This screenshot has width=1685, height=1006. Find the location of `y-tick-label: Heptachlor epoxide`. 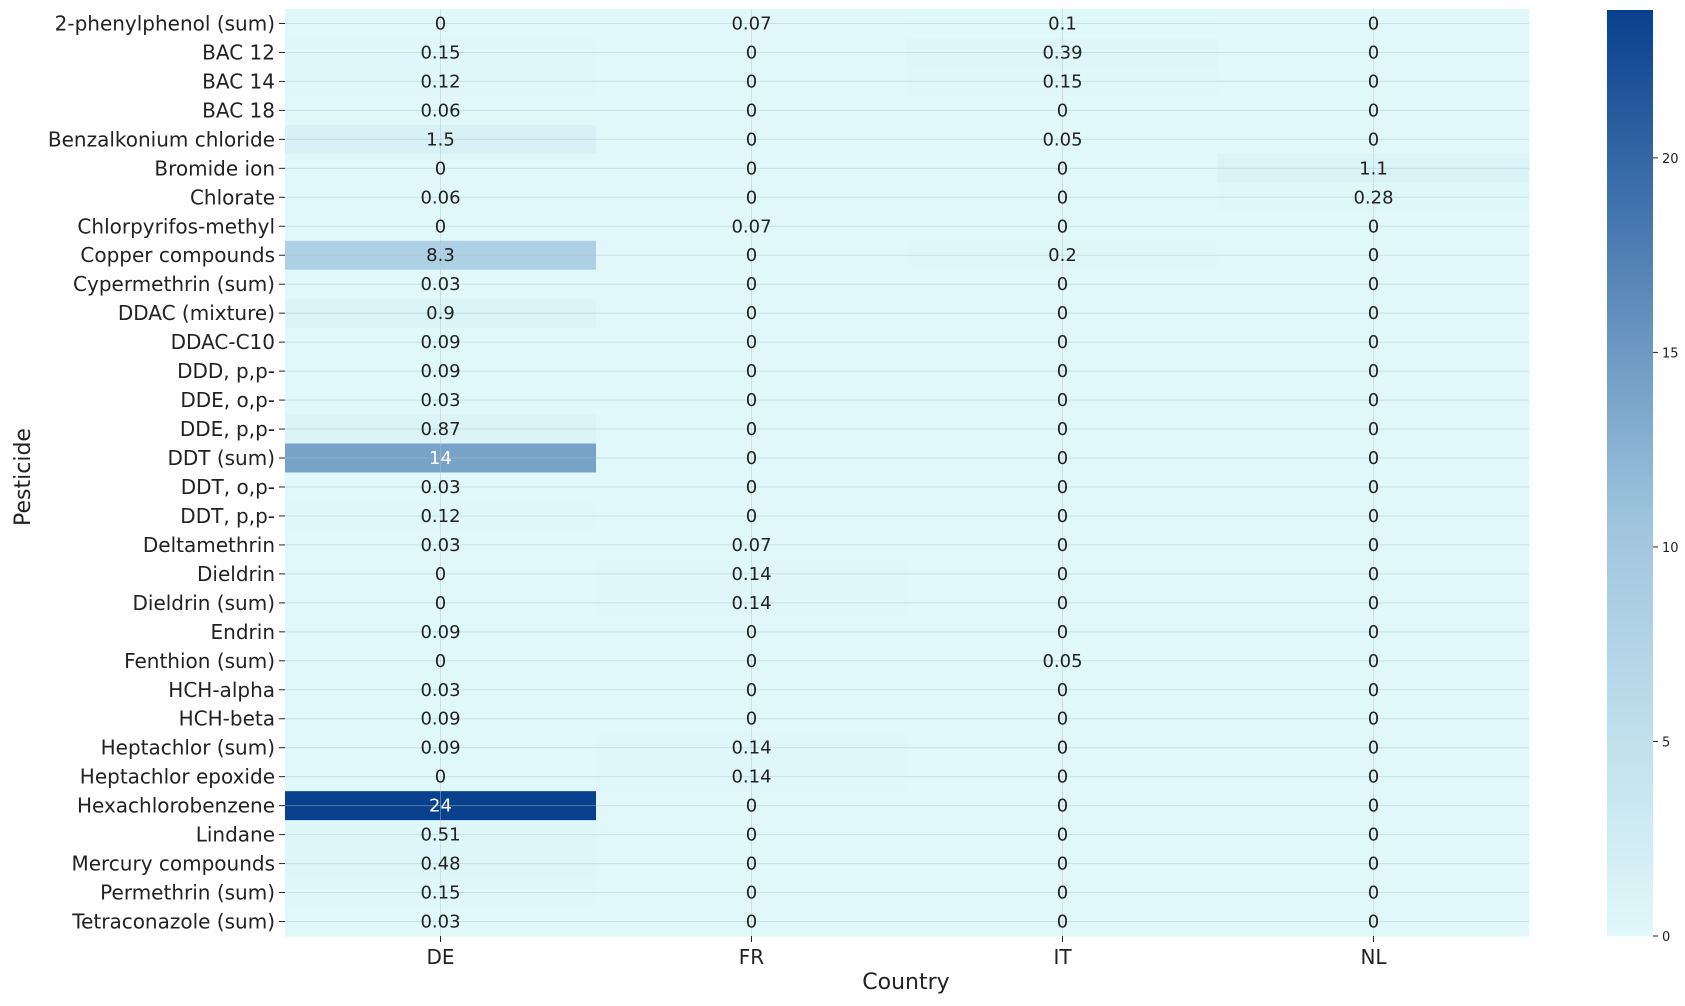

y-tick-label: Heptachlor epoxide is located at coordinates (177, 777).